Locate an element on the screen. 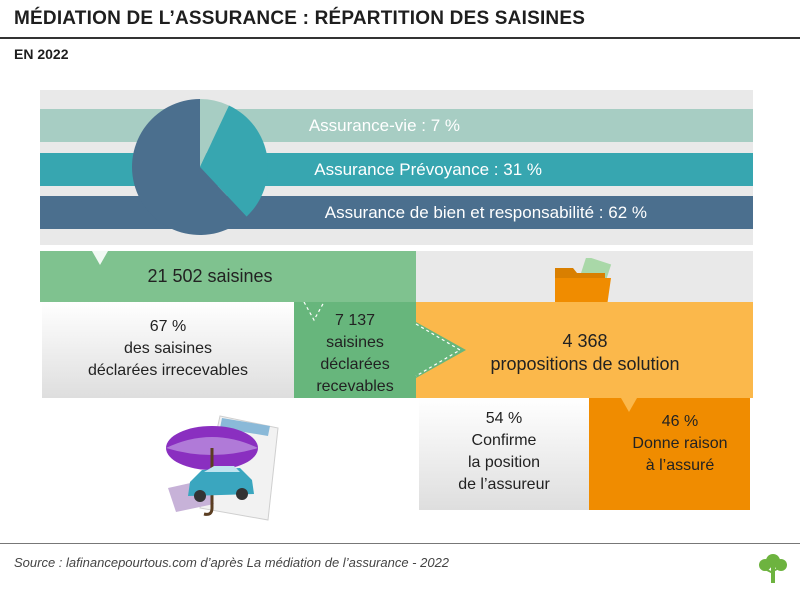 The image size is (800, 589). raison-box is located at coordinates (669, 454).